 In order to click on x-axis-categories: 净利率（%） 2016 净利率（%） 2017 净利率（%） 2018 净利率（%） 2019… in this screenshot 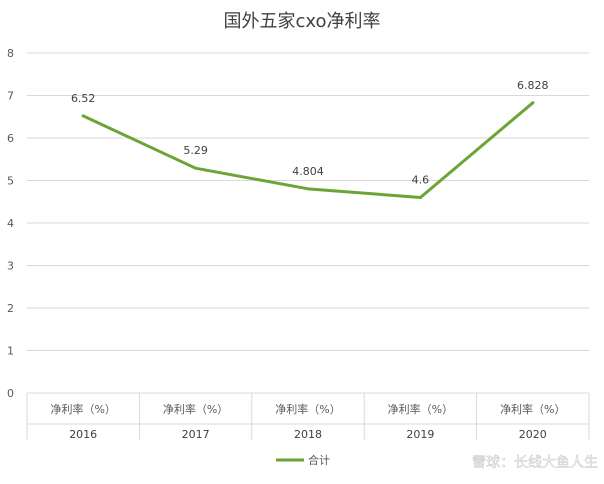, I will do `click(308, 417)`.